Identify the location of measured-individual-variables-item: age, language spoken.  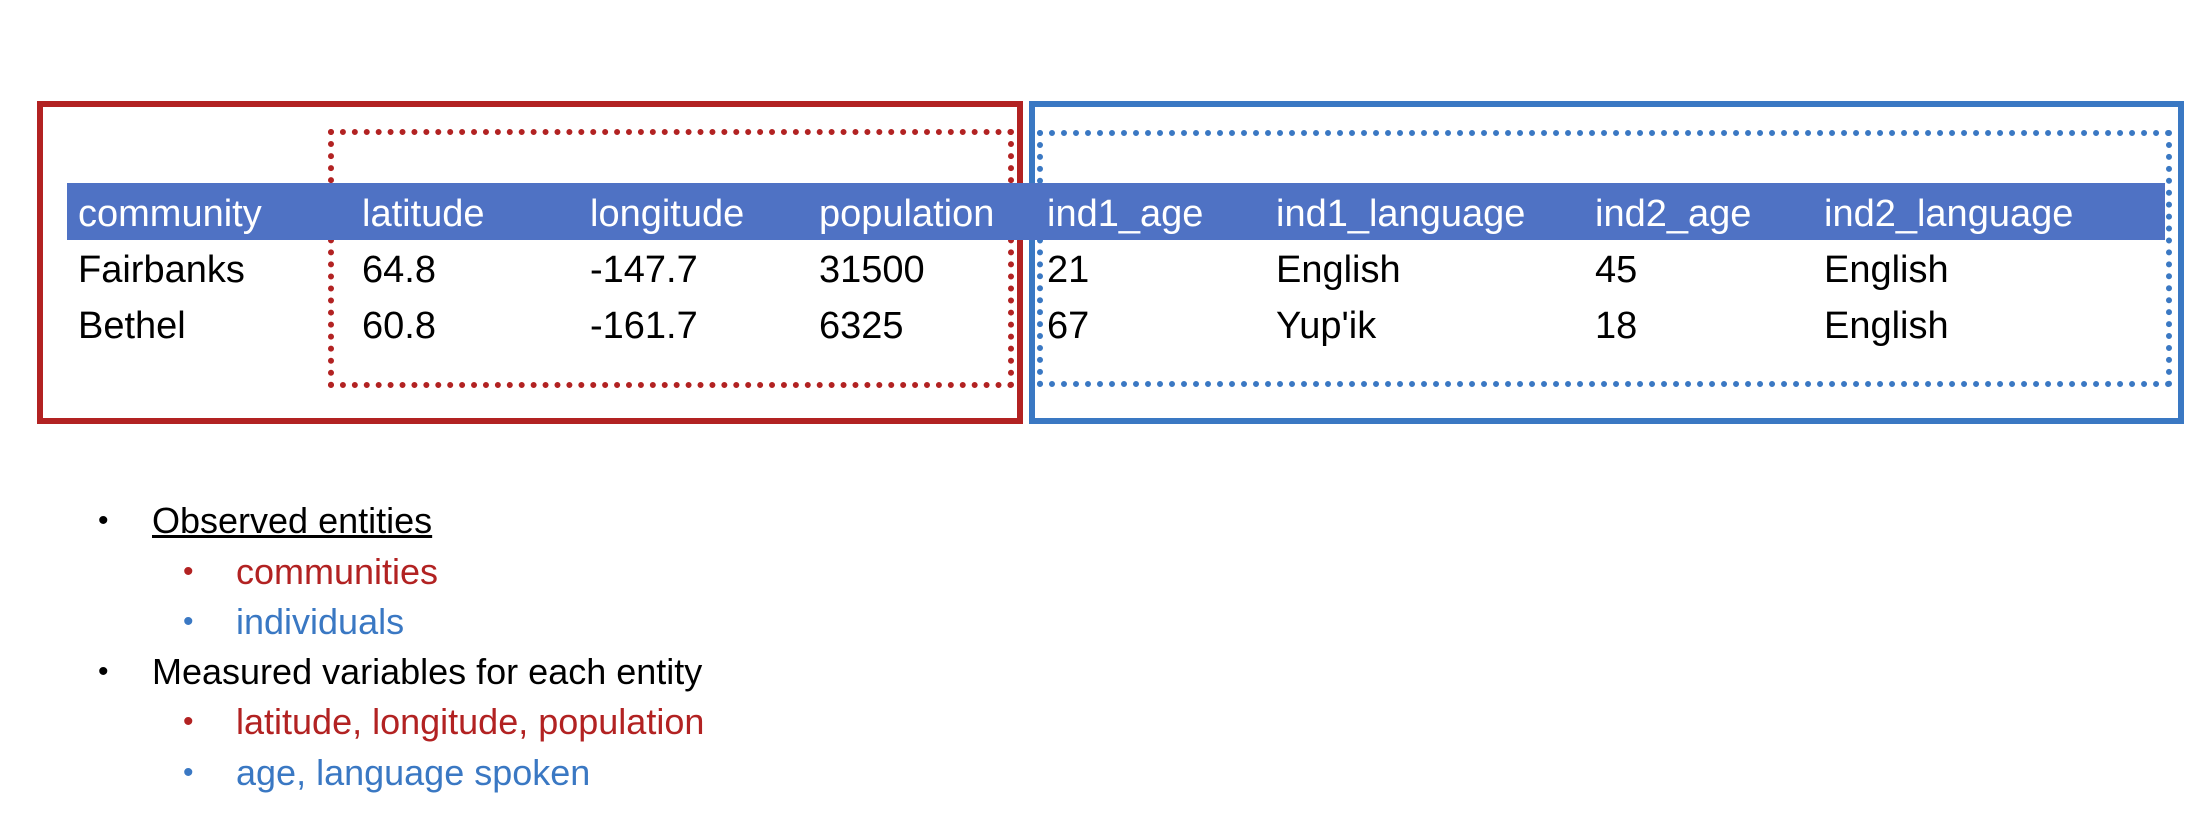
(413, 772).